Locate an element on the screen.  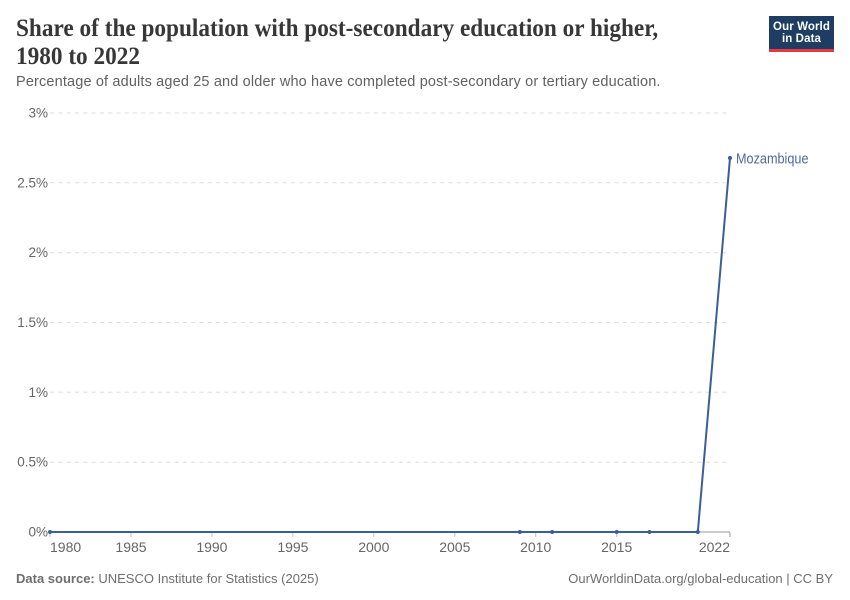
svg-text: 2000 is located at coordinates (373, 547).